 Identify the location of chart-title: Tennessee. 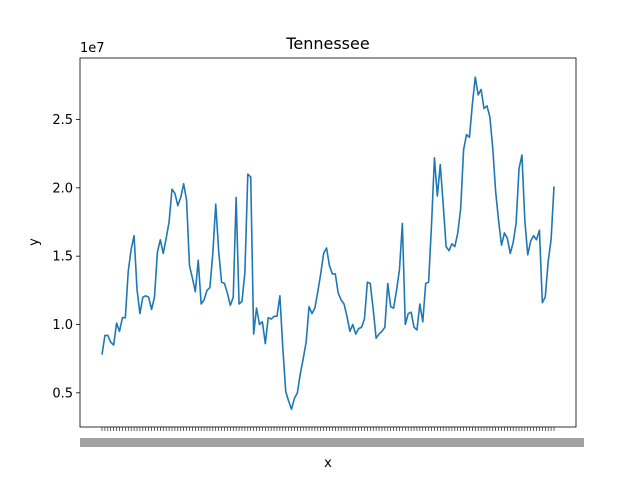
(327, 43).